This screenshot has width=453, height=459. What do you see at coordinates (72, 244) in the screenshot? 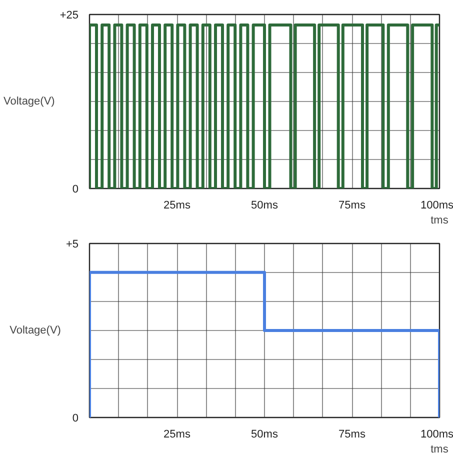
I see `y-tick-label: +5` at bounding box center [72, 244].